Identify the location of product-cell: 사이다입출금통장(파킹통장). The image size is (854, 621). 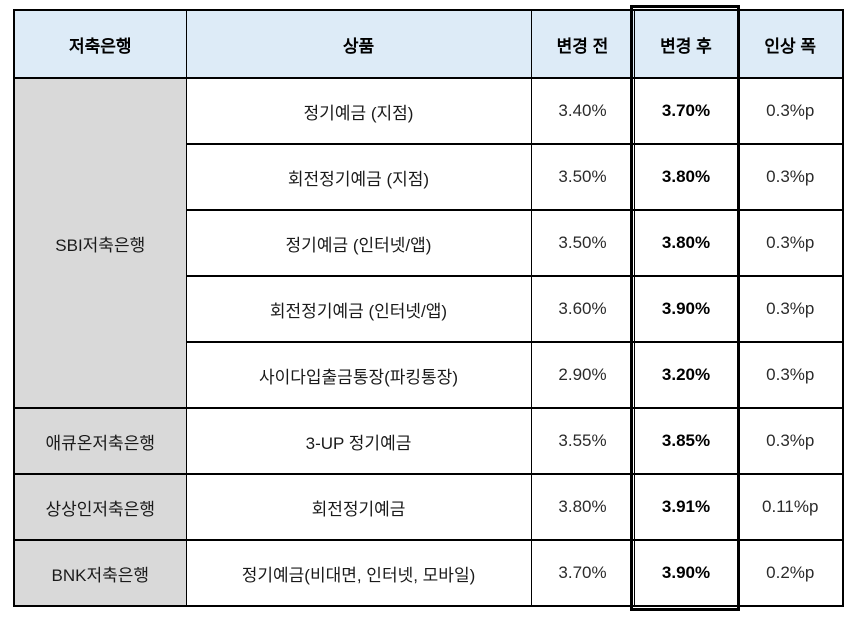
(358, 375).